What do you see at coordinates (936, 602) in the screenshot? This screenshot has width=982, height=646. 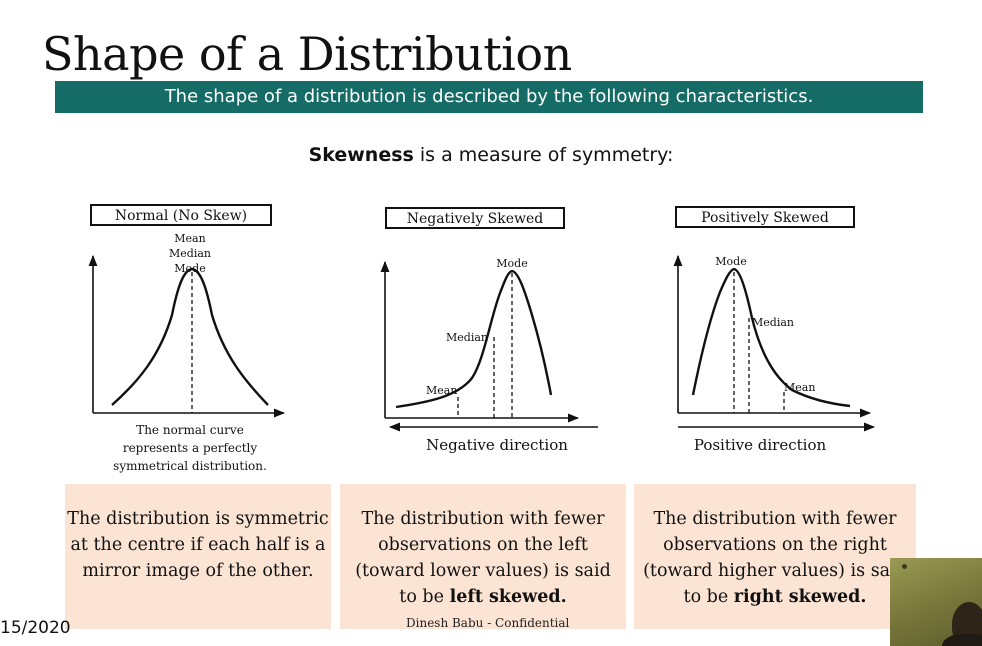 I see `webcam-thumbnail` at bounding box center [936, 602].